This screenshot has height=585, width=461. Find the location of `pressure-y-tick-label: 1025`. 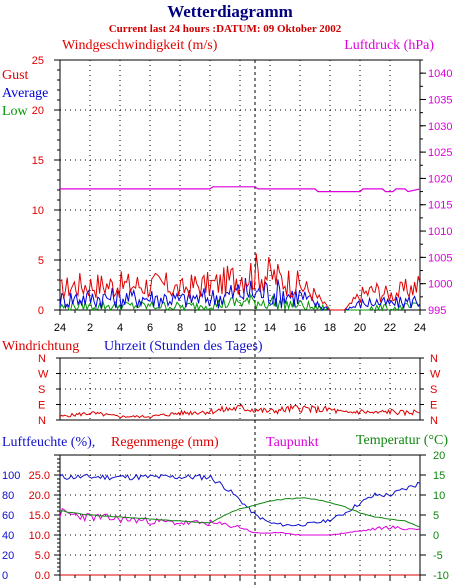

pressure-y-tick-label: 1025 is located at coordinates (440, 153).